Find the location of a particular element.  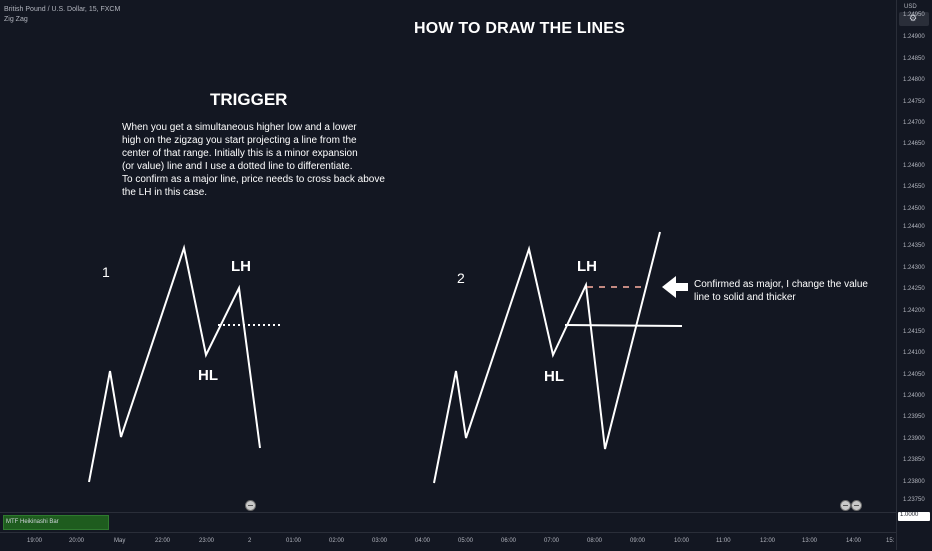

trigger-title: TRIGGER is located at coordinates (249, 99).